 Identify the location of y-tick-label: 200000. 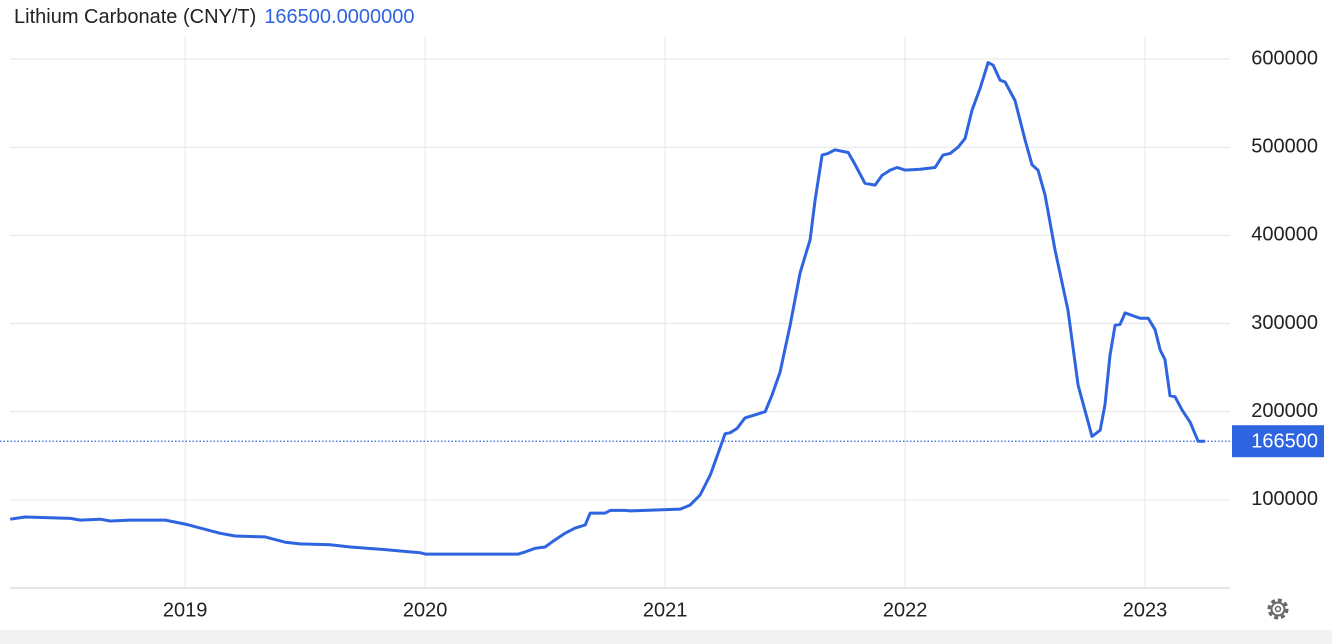
(1284, 411).